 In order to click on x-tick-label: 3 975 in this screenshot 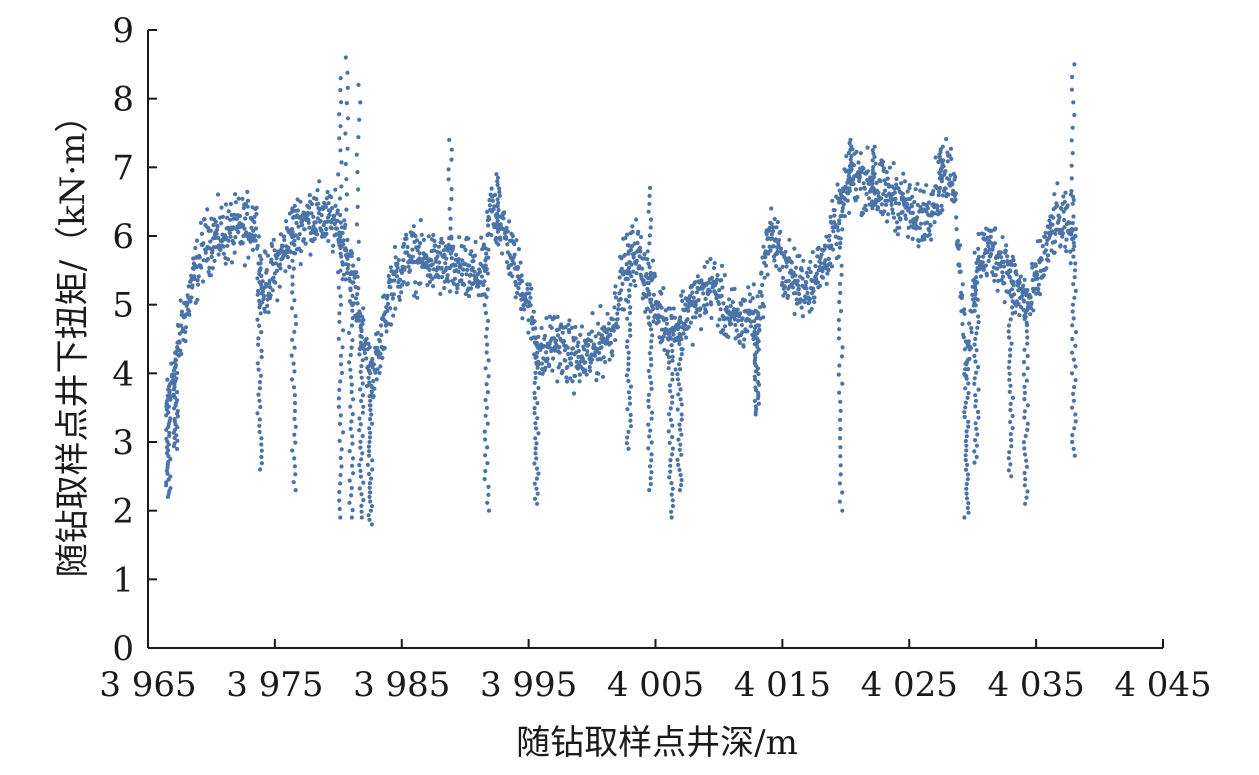, I will do `click(274, 685)`.